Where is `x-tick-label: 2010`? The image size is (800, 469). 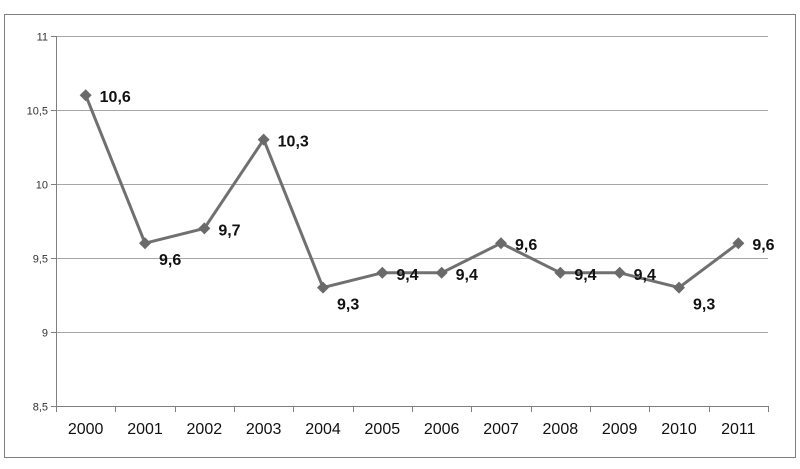
x-tick-label: 2010 is located at coordinates (679, 429).